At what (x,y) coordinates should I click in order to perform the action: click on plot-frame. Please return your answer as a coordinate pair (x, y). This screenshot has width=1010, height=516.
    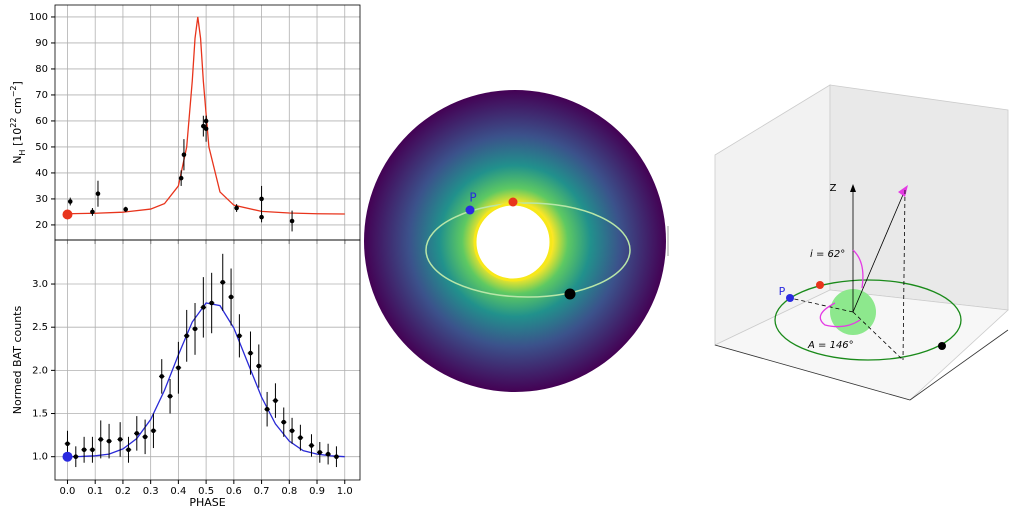
    Looking at the image, I should click on (207, 360).